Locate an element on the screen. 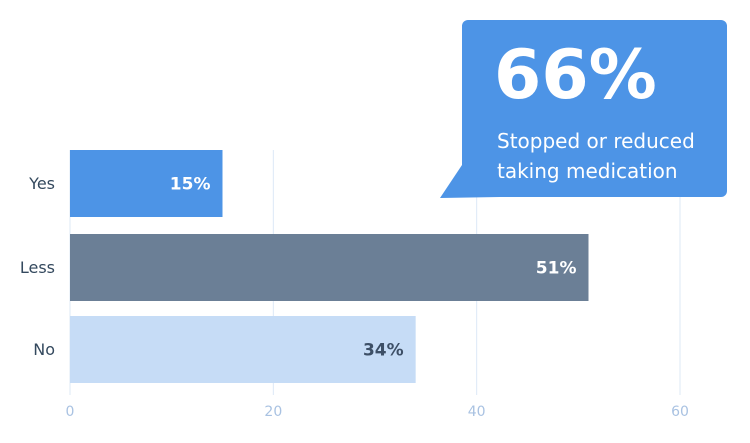  bar-value-label: 34% is located at coordinates (383, 351).